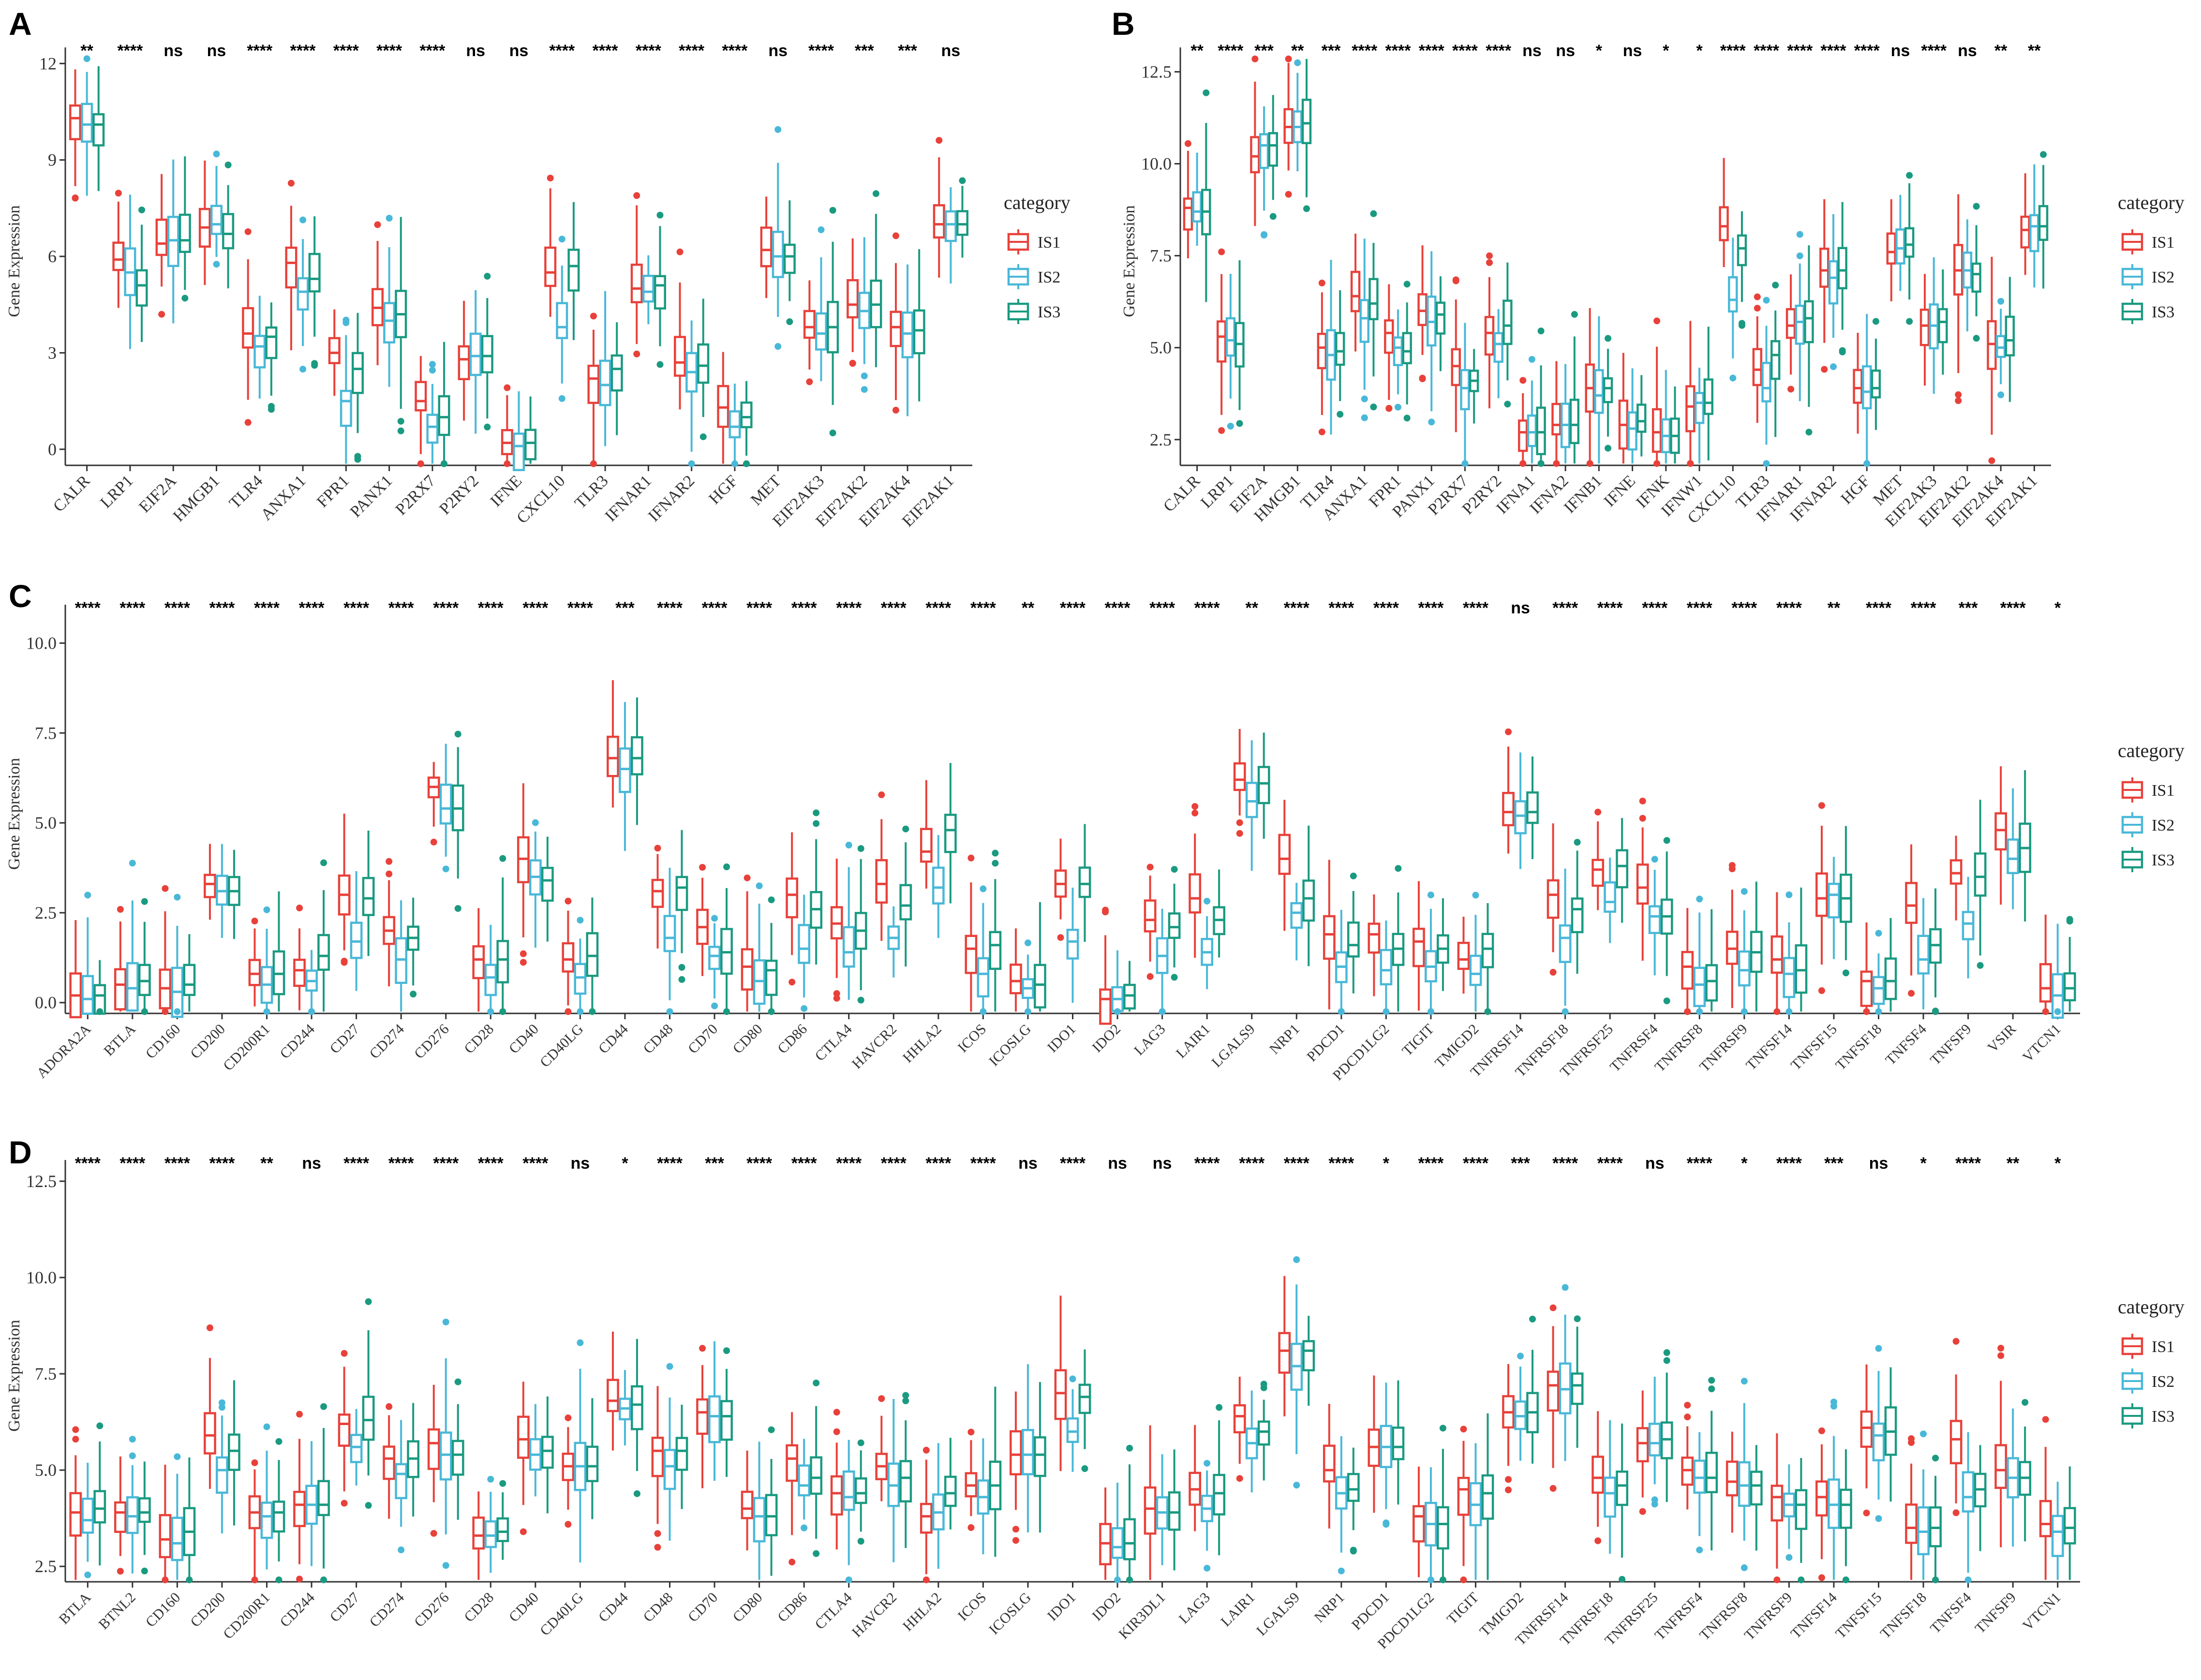 Image resolution: width=2201 pixels, height=1680 pixels. I want to click on x-tick-label: TNFSF15, so click(1858, 1616).